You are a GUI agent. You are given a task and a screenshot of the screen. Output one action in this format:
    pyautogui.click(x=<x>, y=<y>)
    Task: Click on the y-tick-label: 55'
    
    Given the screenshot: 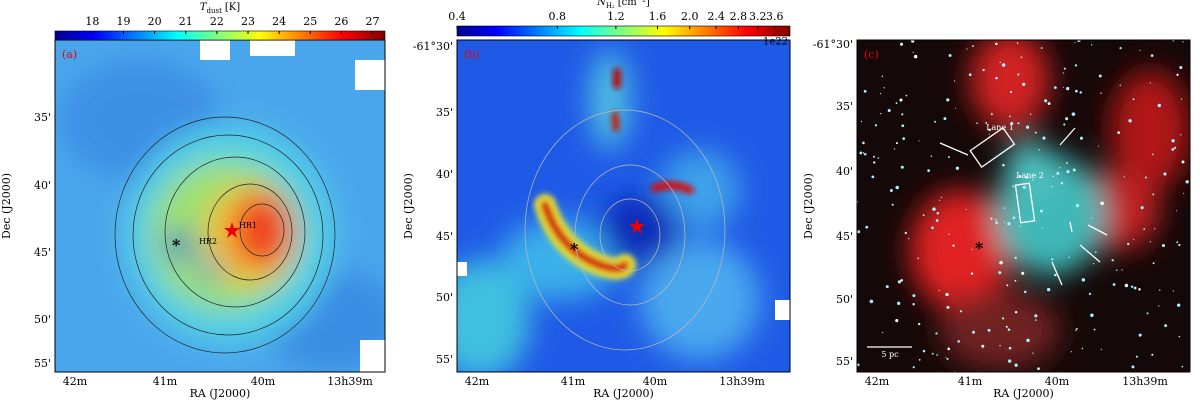 What is the action you would take?
    pyautogui.click(x=844, y=361)
    